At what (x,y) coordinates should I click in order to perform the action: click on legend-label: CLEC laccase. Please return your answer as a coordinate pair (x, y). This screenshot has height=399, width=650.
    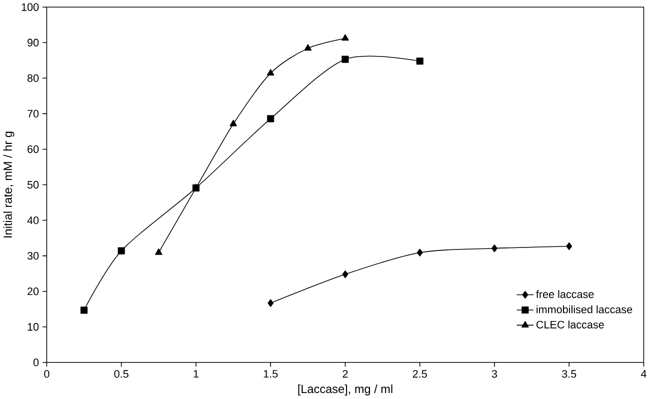
    Looking at the image, I should click on (570, 324).